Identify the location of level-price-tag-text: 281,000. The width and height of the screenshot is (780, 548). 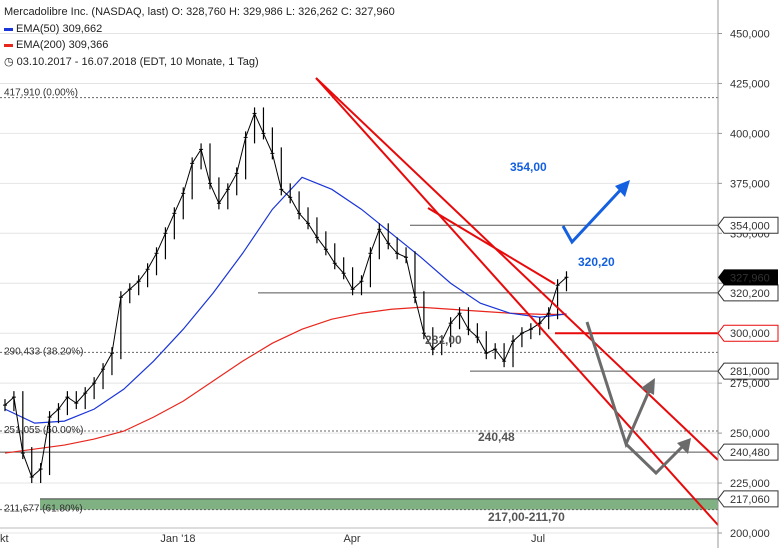
(750, 372).